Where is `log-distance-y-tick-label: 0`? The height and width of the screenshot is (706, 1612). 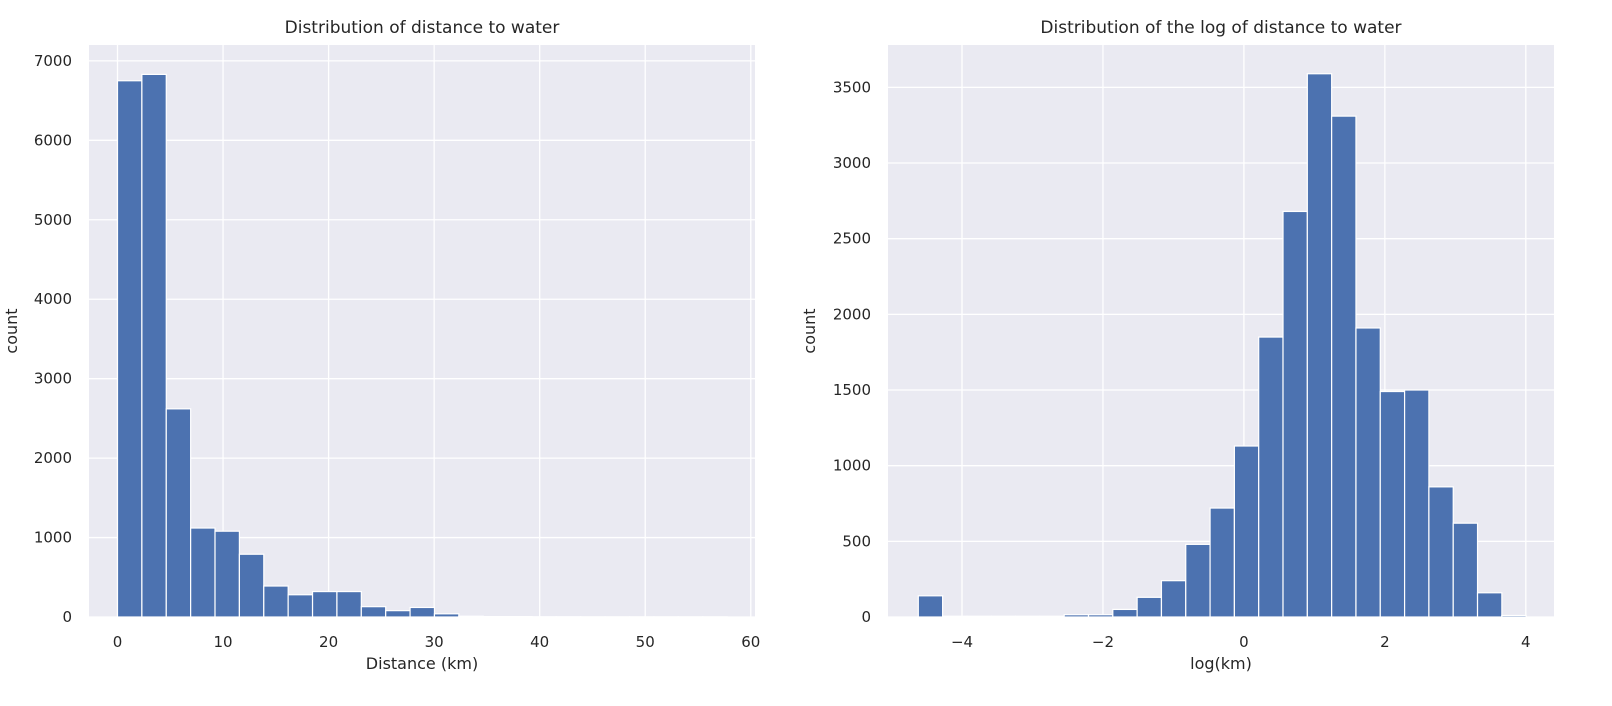
log-distance-y-tick-label: 0 is located at coordinates (866, 617).